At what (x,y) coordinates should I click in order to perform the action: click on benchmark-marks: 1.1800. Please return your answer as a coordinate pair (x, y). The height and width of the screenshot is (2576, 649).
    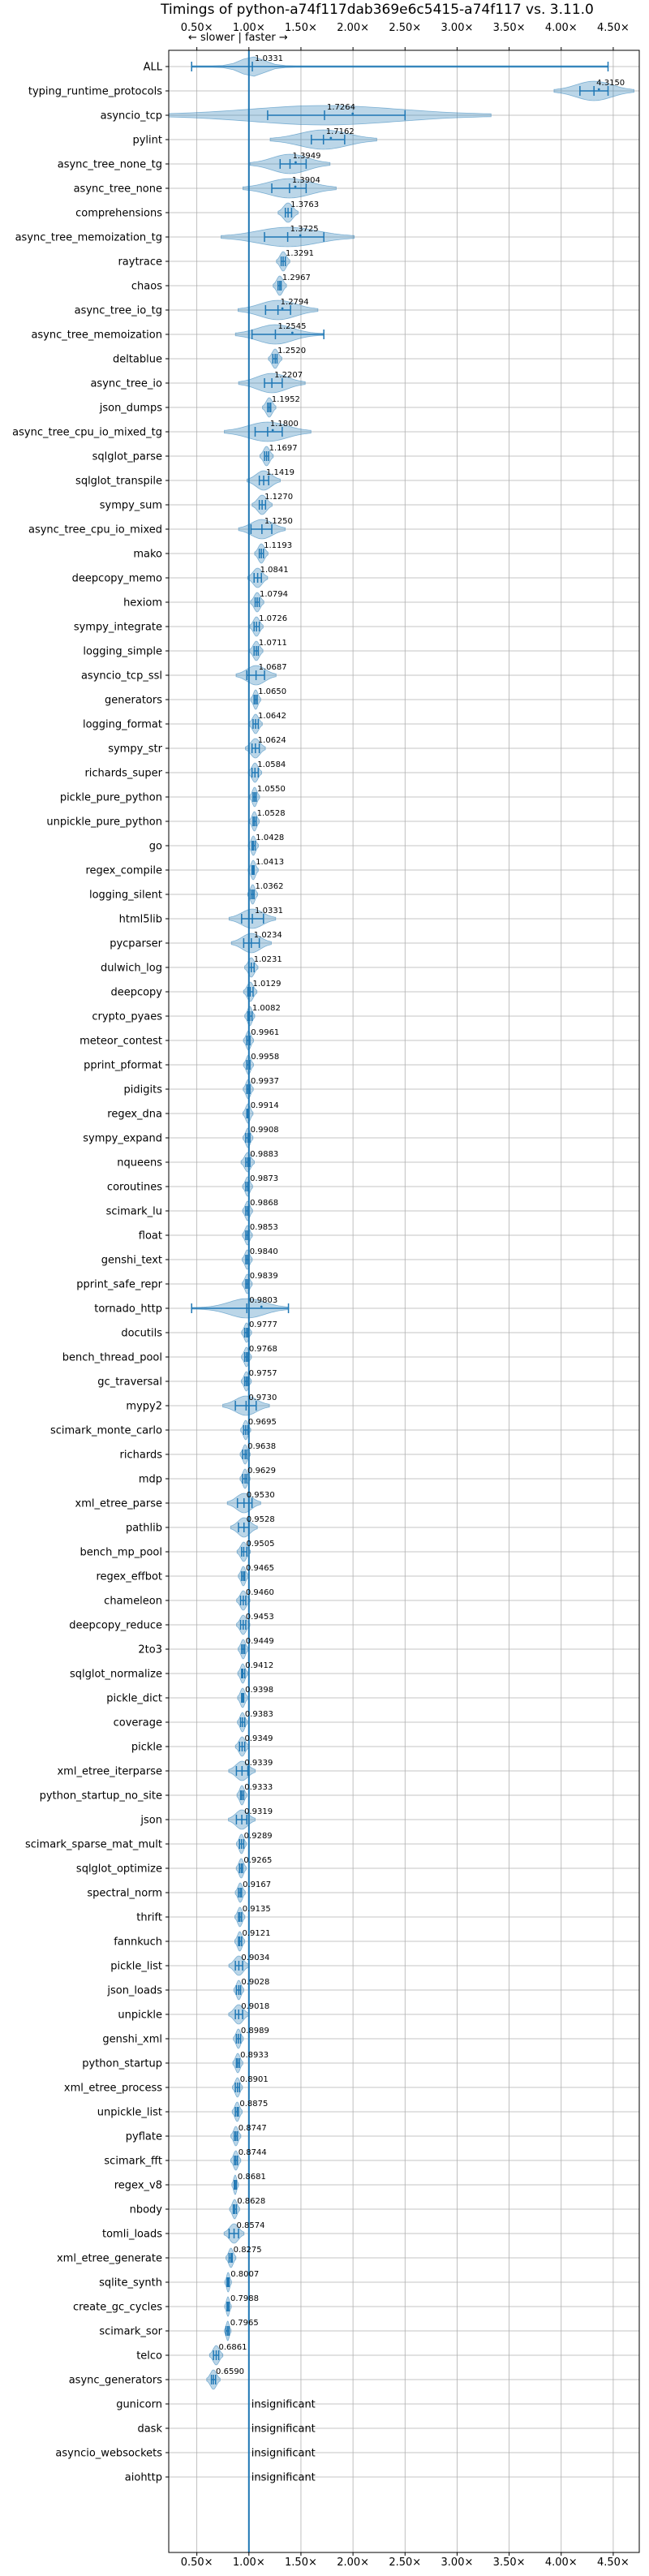
    Looking at the image, I should click on (268, 431).